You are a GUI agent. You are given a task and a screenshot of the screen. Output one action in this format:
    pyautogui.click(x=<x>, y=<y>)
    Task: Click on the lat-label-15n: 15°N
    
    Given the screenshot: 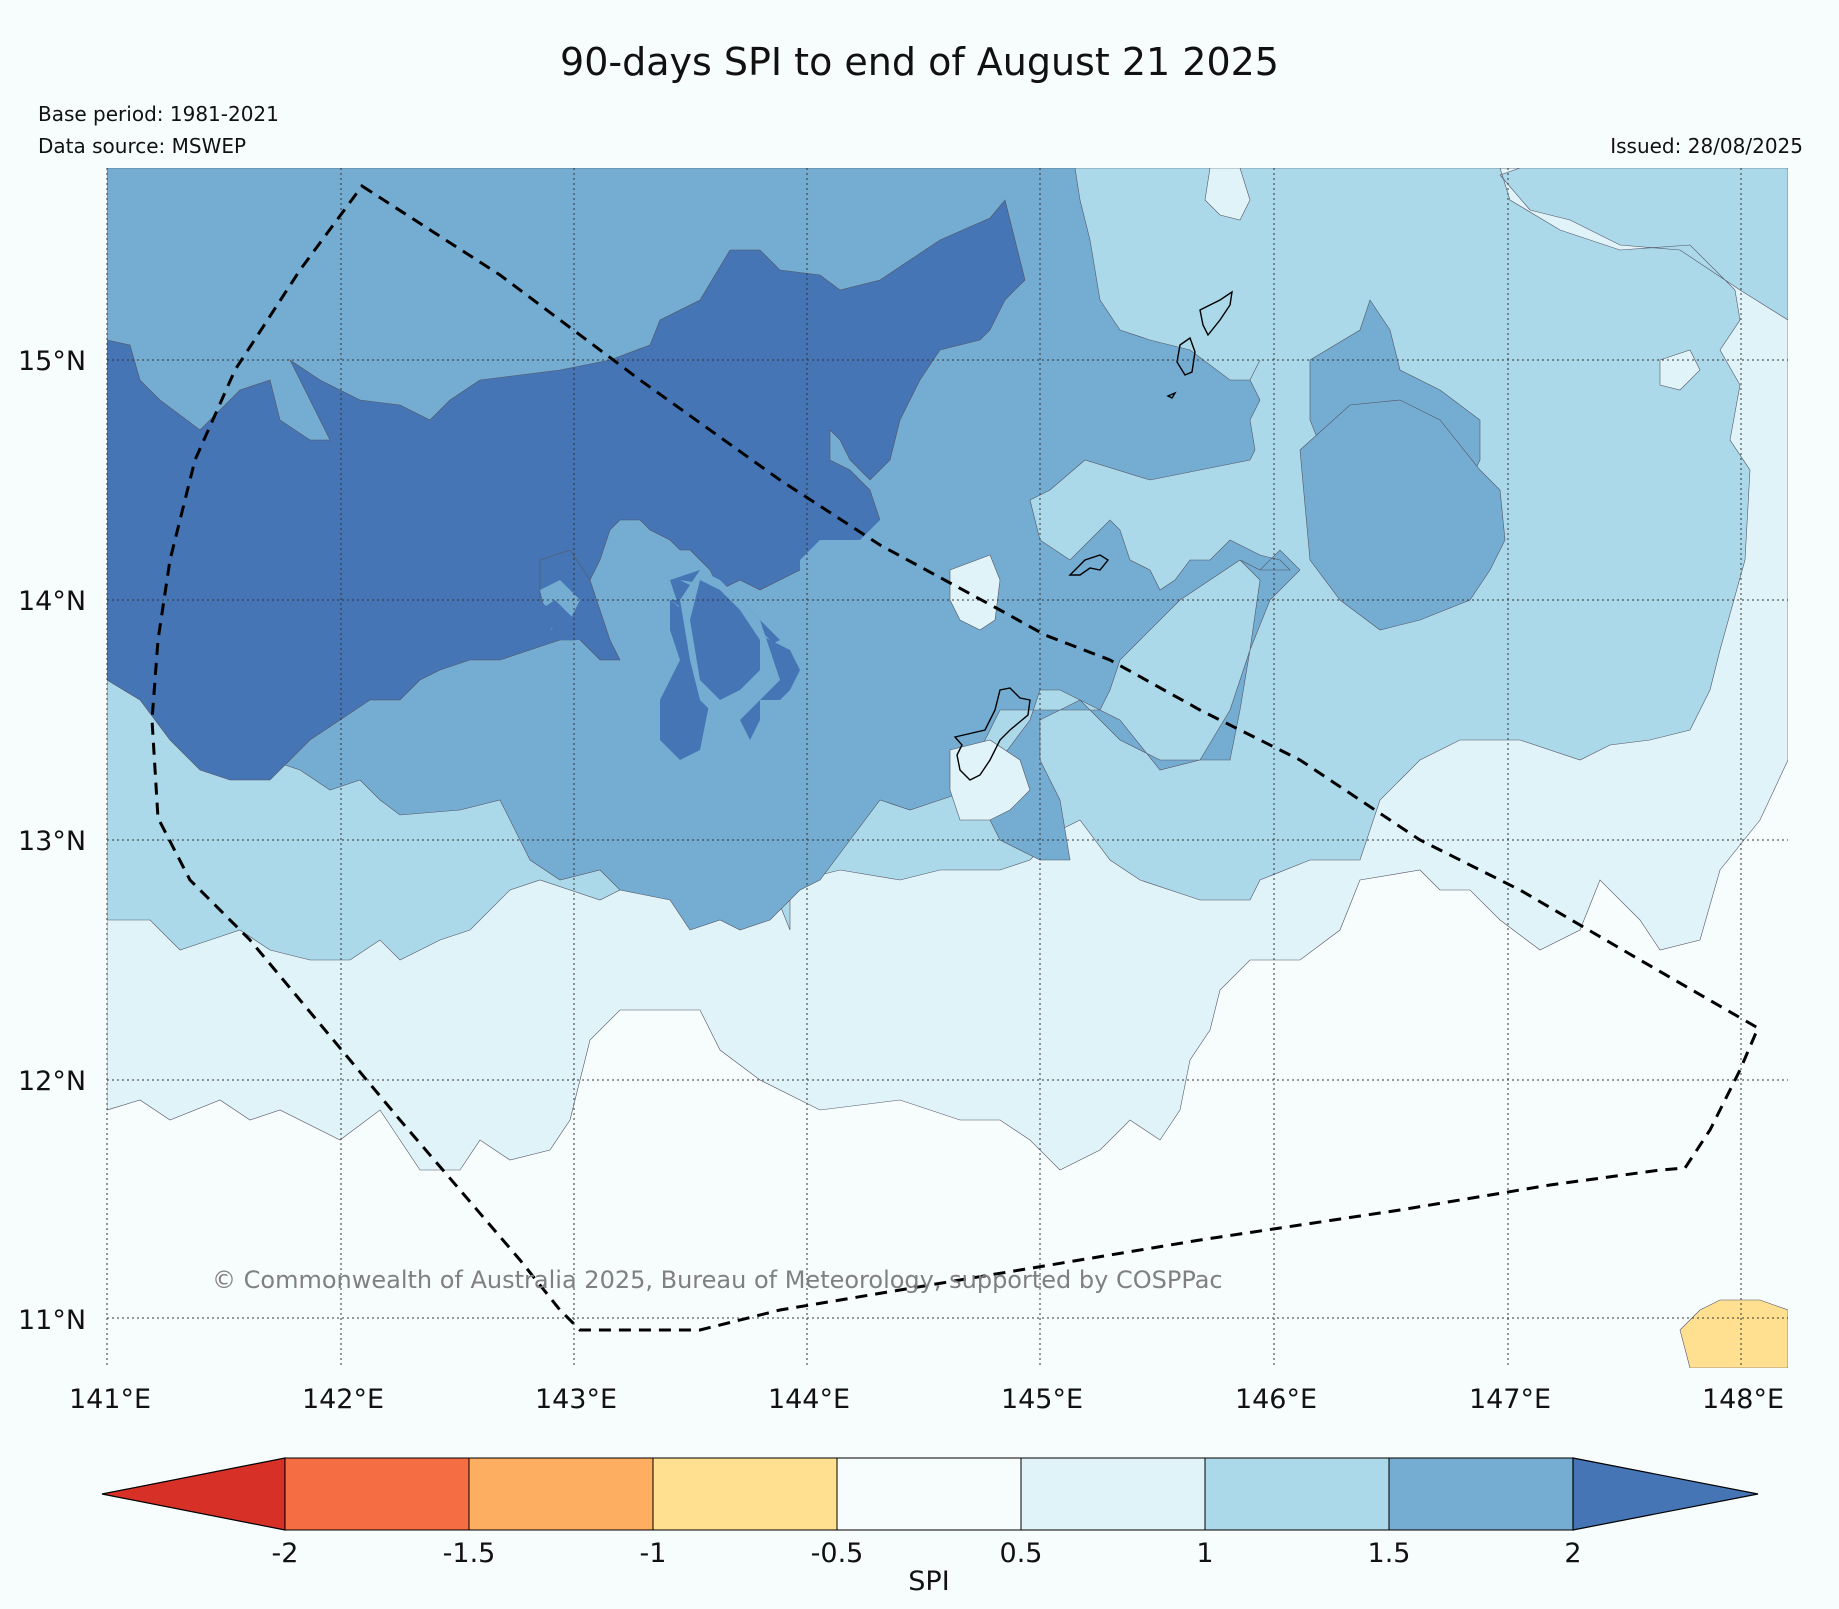 What is the action you would take?
    pyautogui.click(x=52, y=361)
    